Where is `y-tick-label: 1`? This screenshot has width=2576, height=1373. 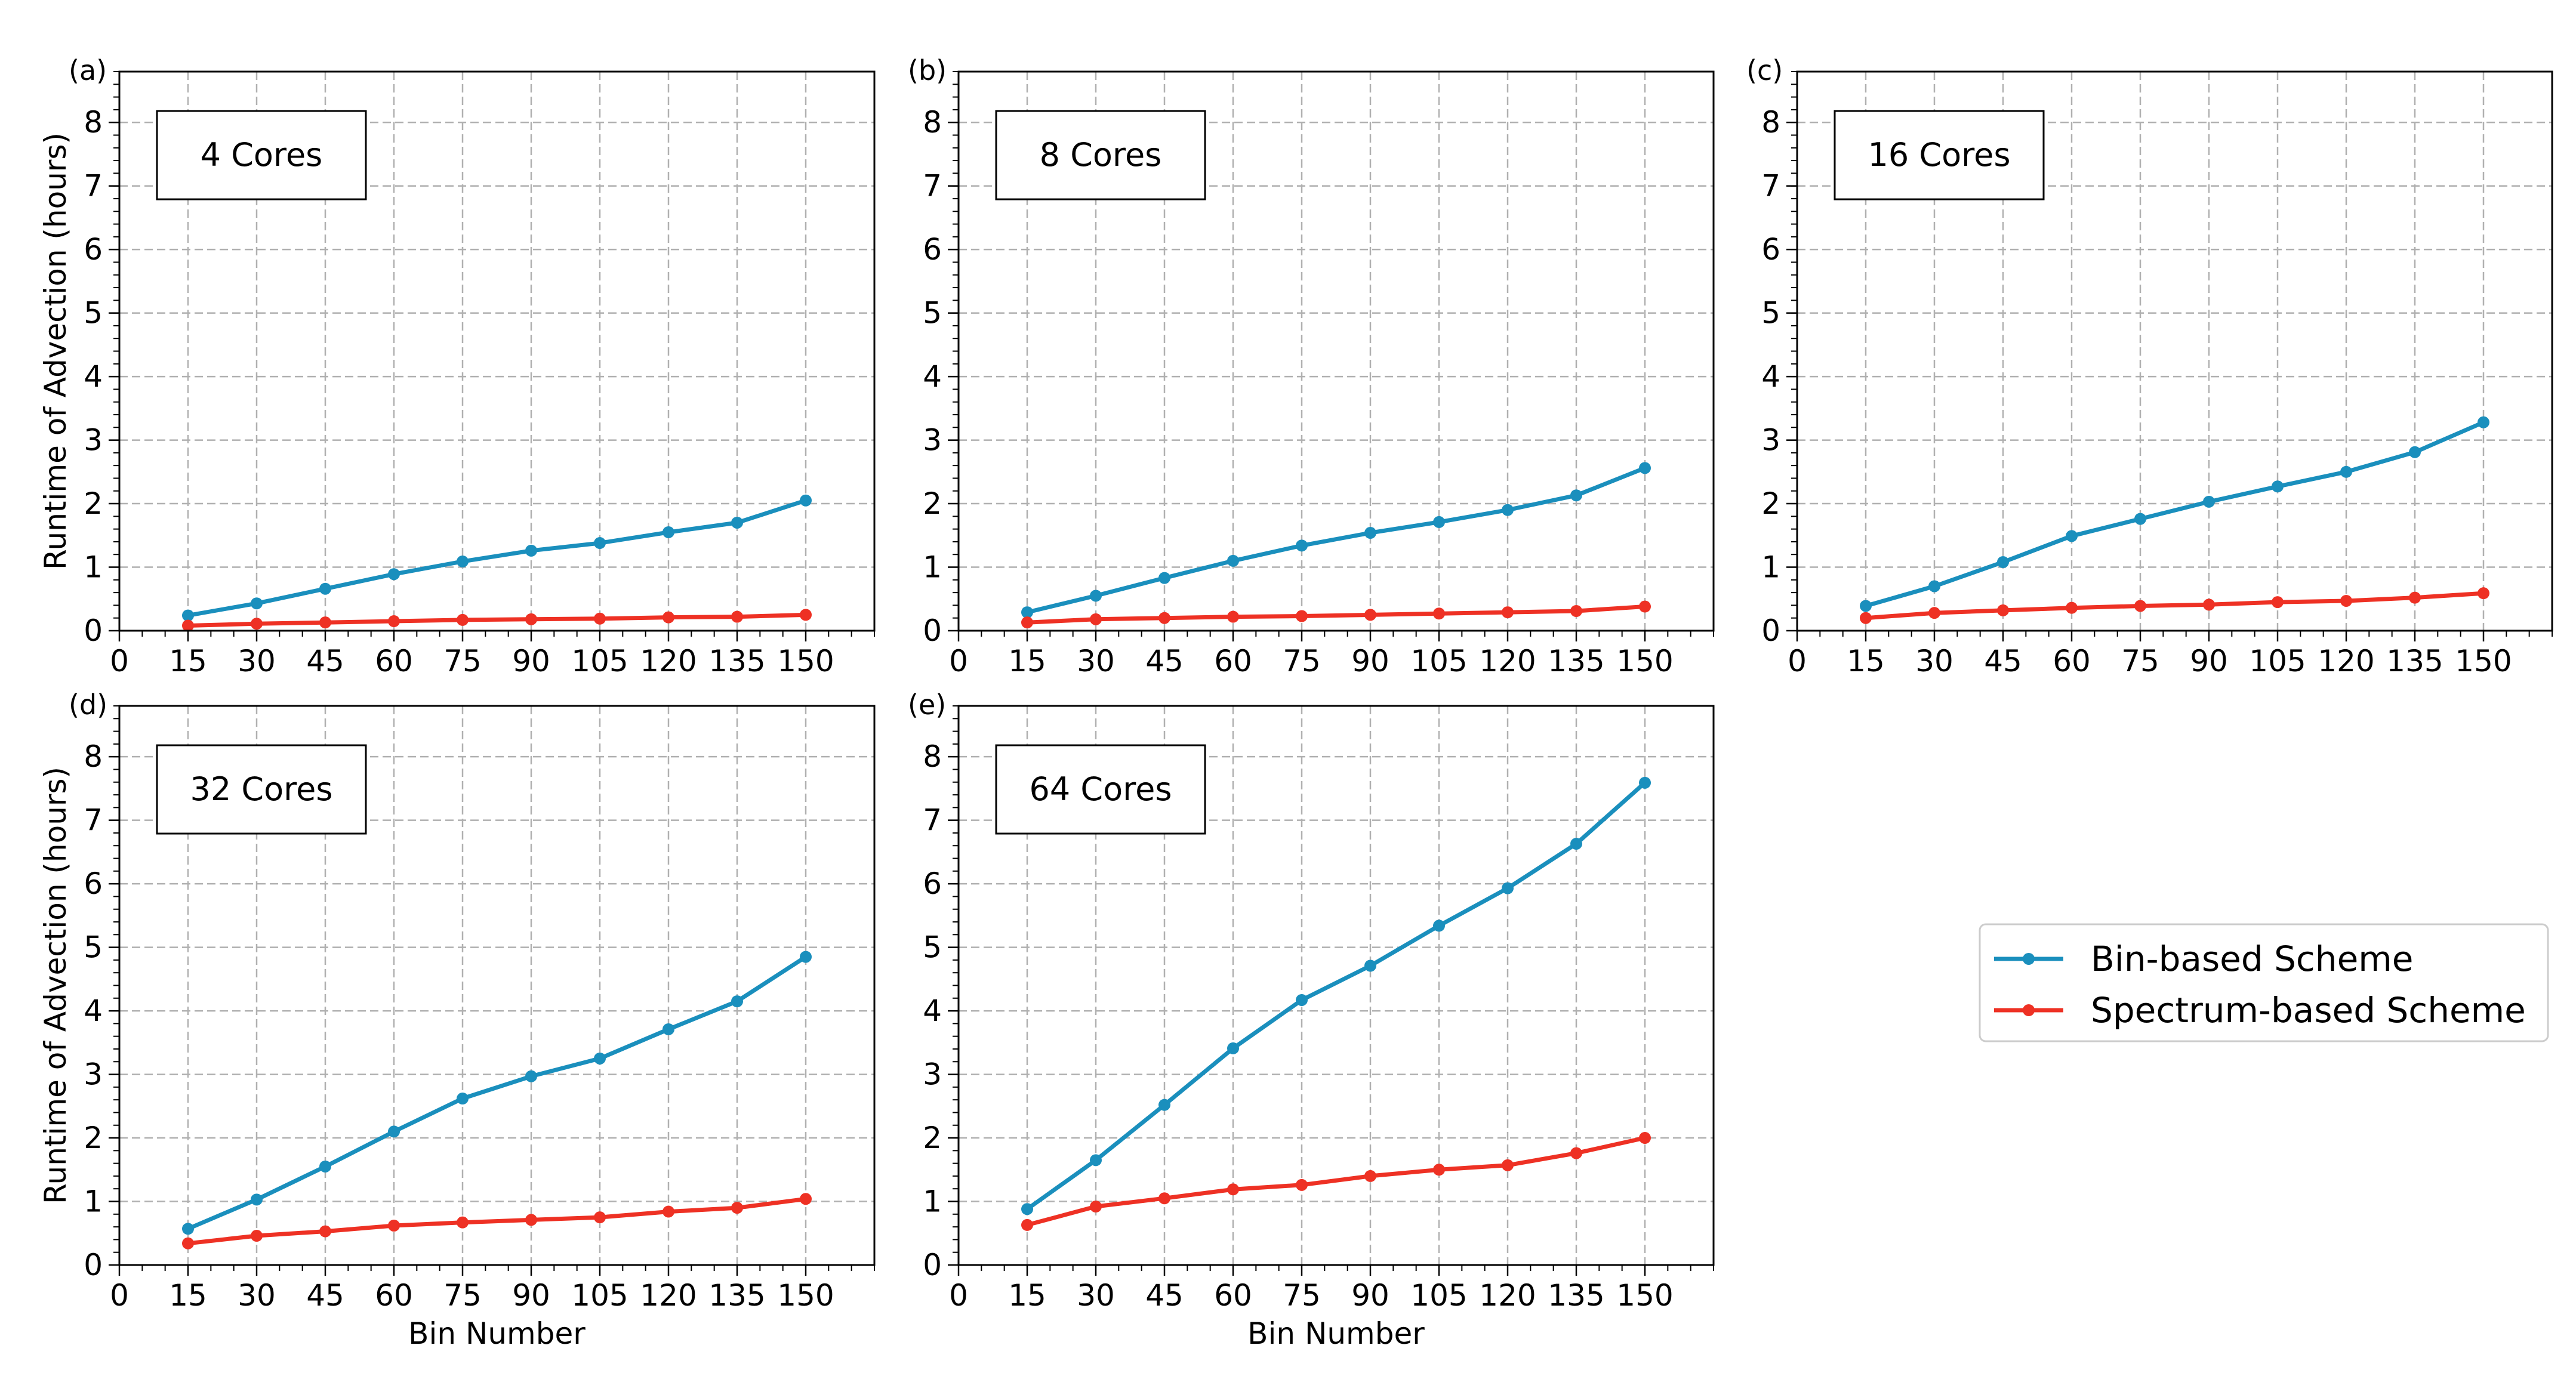 y-tick-label: 1 is located at coordinates (93, 1202).